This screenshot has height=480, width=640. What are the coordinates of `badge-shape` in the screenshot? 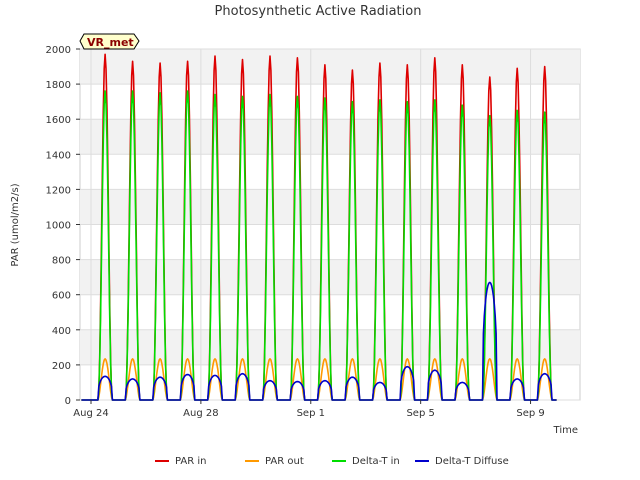 It's located at (109, 41).